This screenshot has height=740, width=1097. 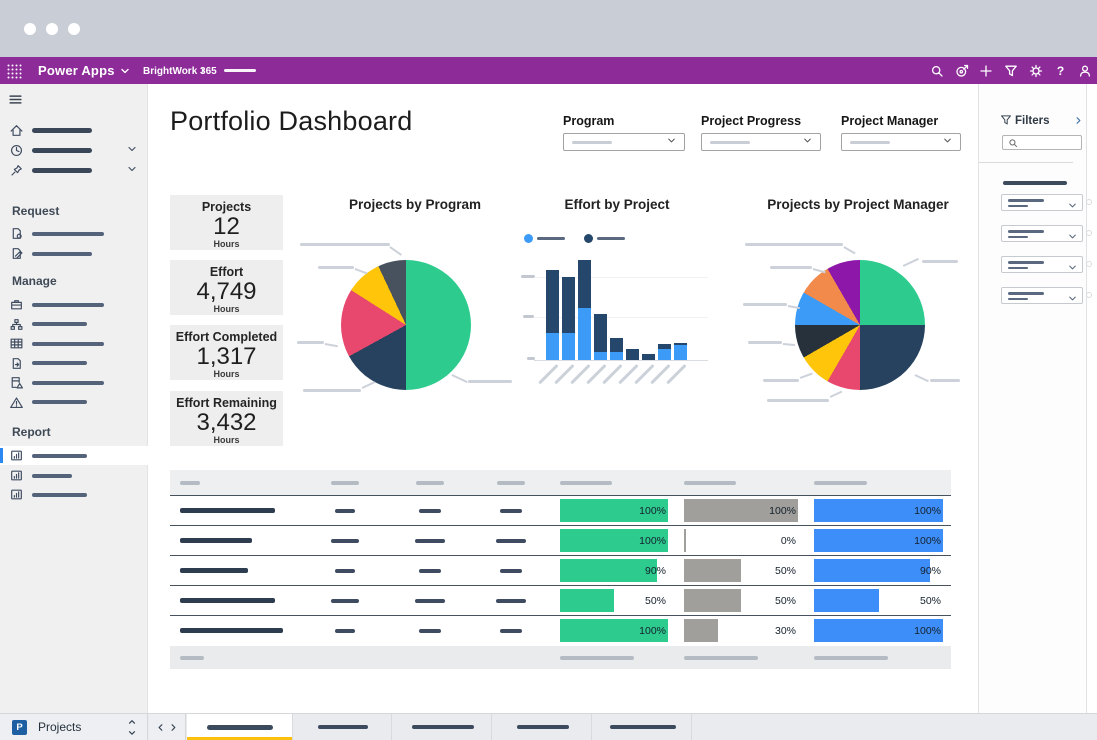 I want to click on section-label-request: Request, so click(x=36, y=211).